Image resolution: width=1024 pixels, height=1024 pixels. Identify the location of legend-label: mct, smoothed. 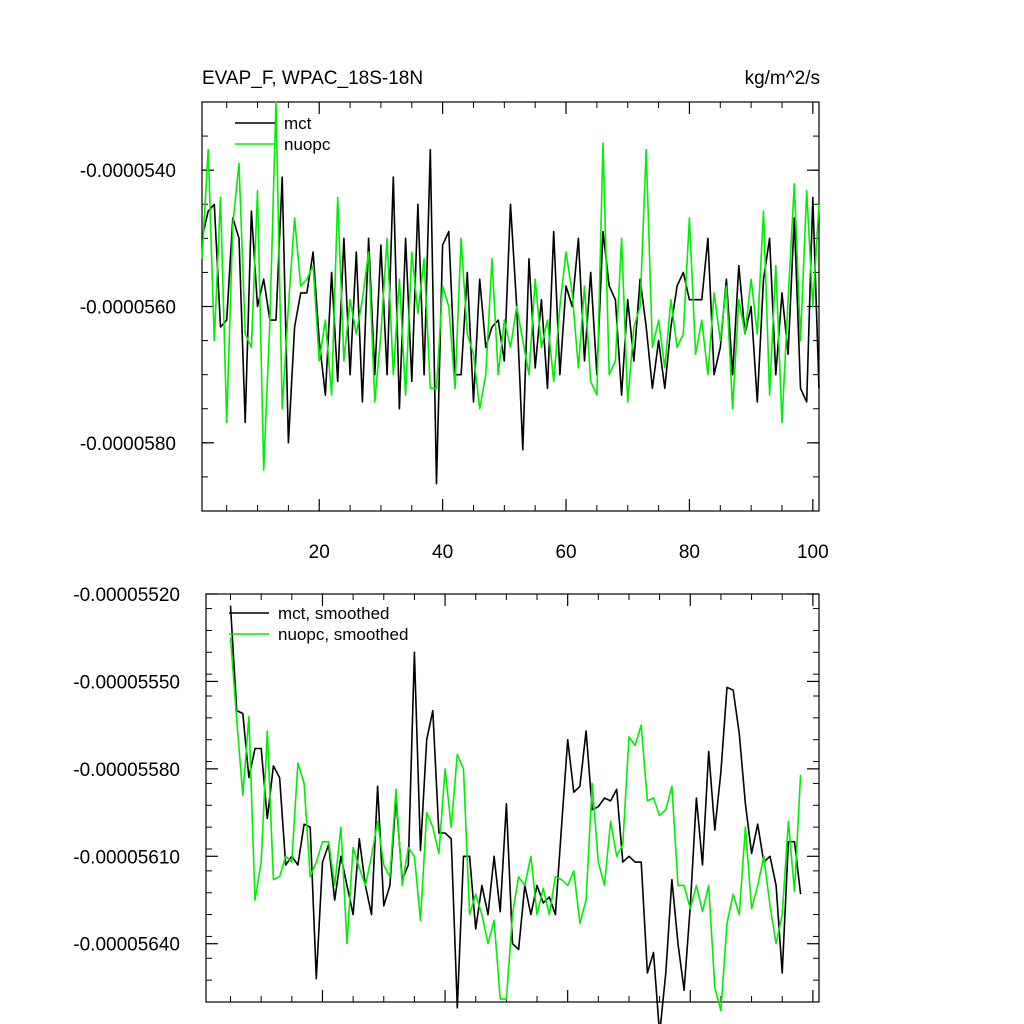
(334, 613).